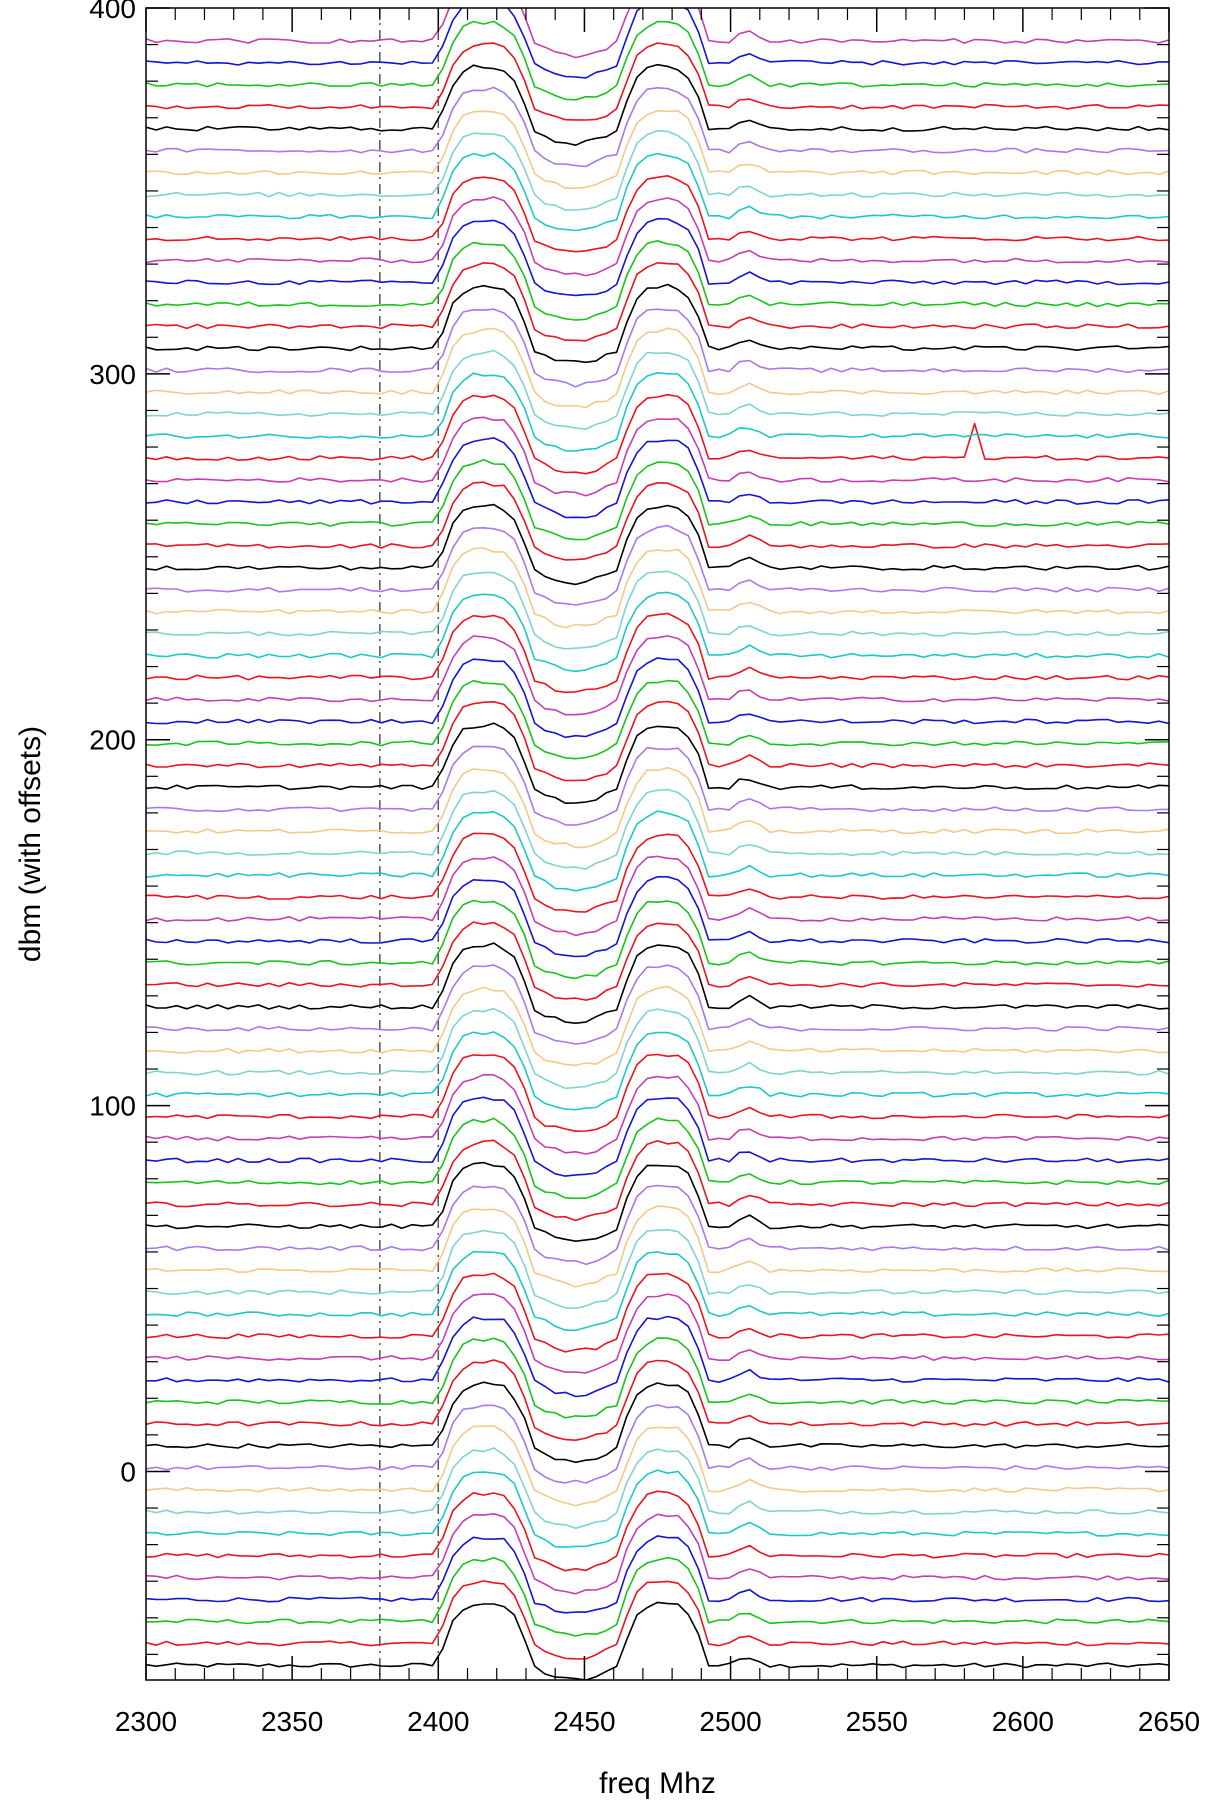  Describe the element at coordinates (877, 1721) in the screenshot. I see `x-tick-label: 2550` at that location.